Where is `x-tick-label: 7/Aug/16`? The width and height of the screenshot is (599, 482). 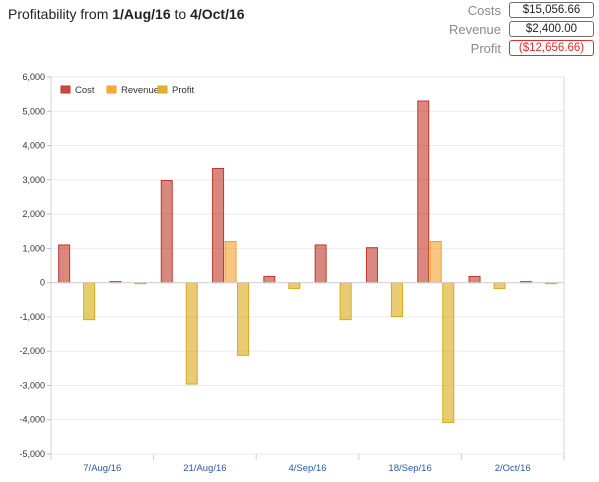 x-tick-label: 7/Aug/16 is located at coordinates (102, 468).